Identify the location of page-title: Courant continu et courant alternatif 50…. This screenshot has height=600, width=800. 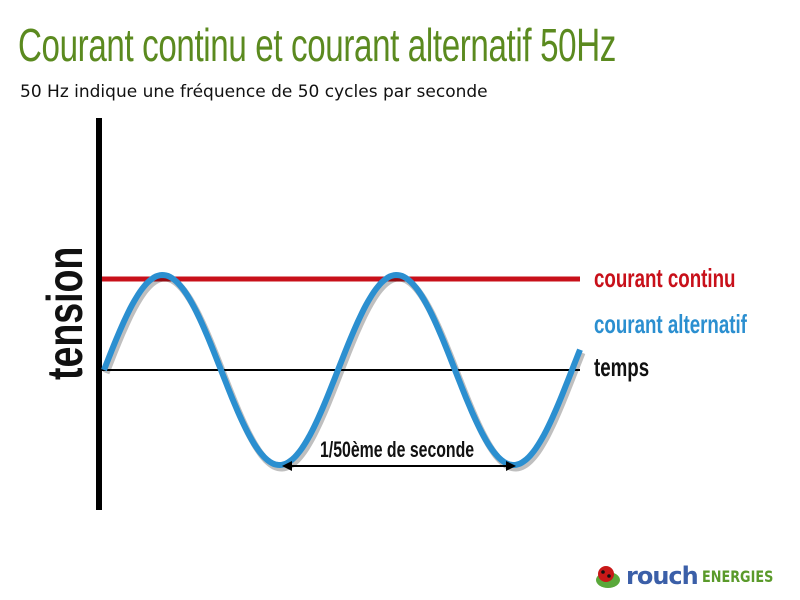
(317, 45).